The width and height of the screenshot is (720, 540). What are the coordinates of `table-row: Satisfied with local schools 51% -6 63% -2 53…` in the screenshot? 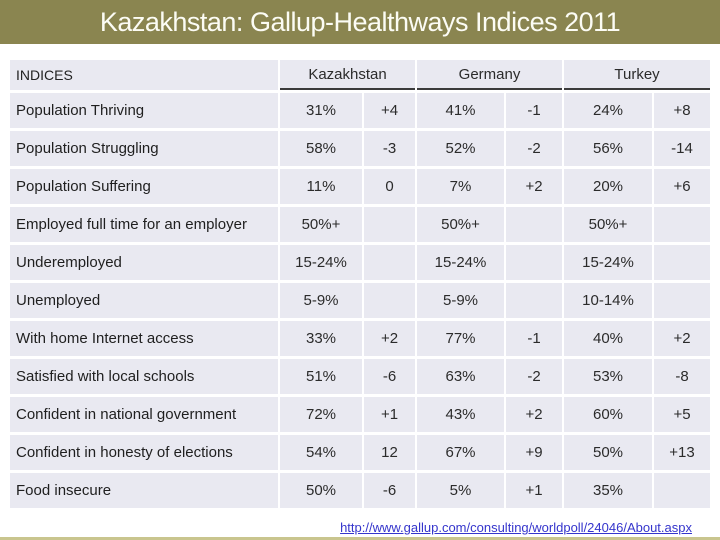 It's located at (360, 376).